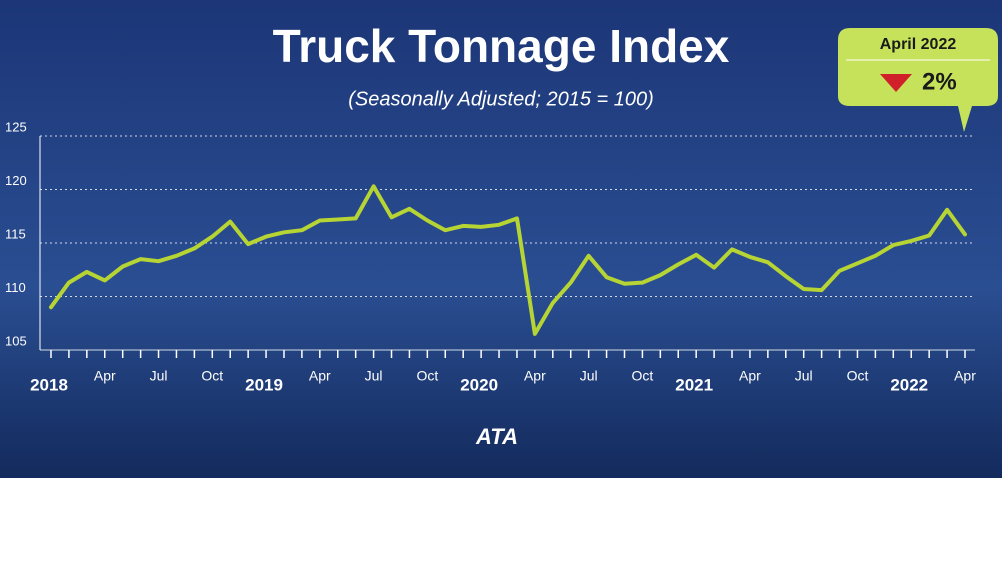 Image resolution: width=1002 pixels, height=568 pixels. I want to click on x-tick-label: 2020, so click(479, 384).